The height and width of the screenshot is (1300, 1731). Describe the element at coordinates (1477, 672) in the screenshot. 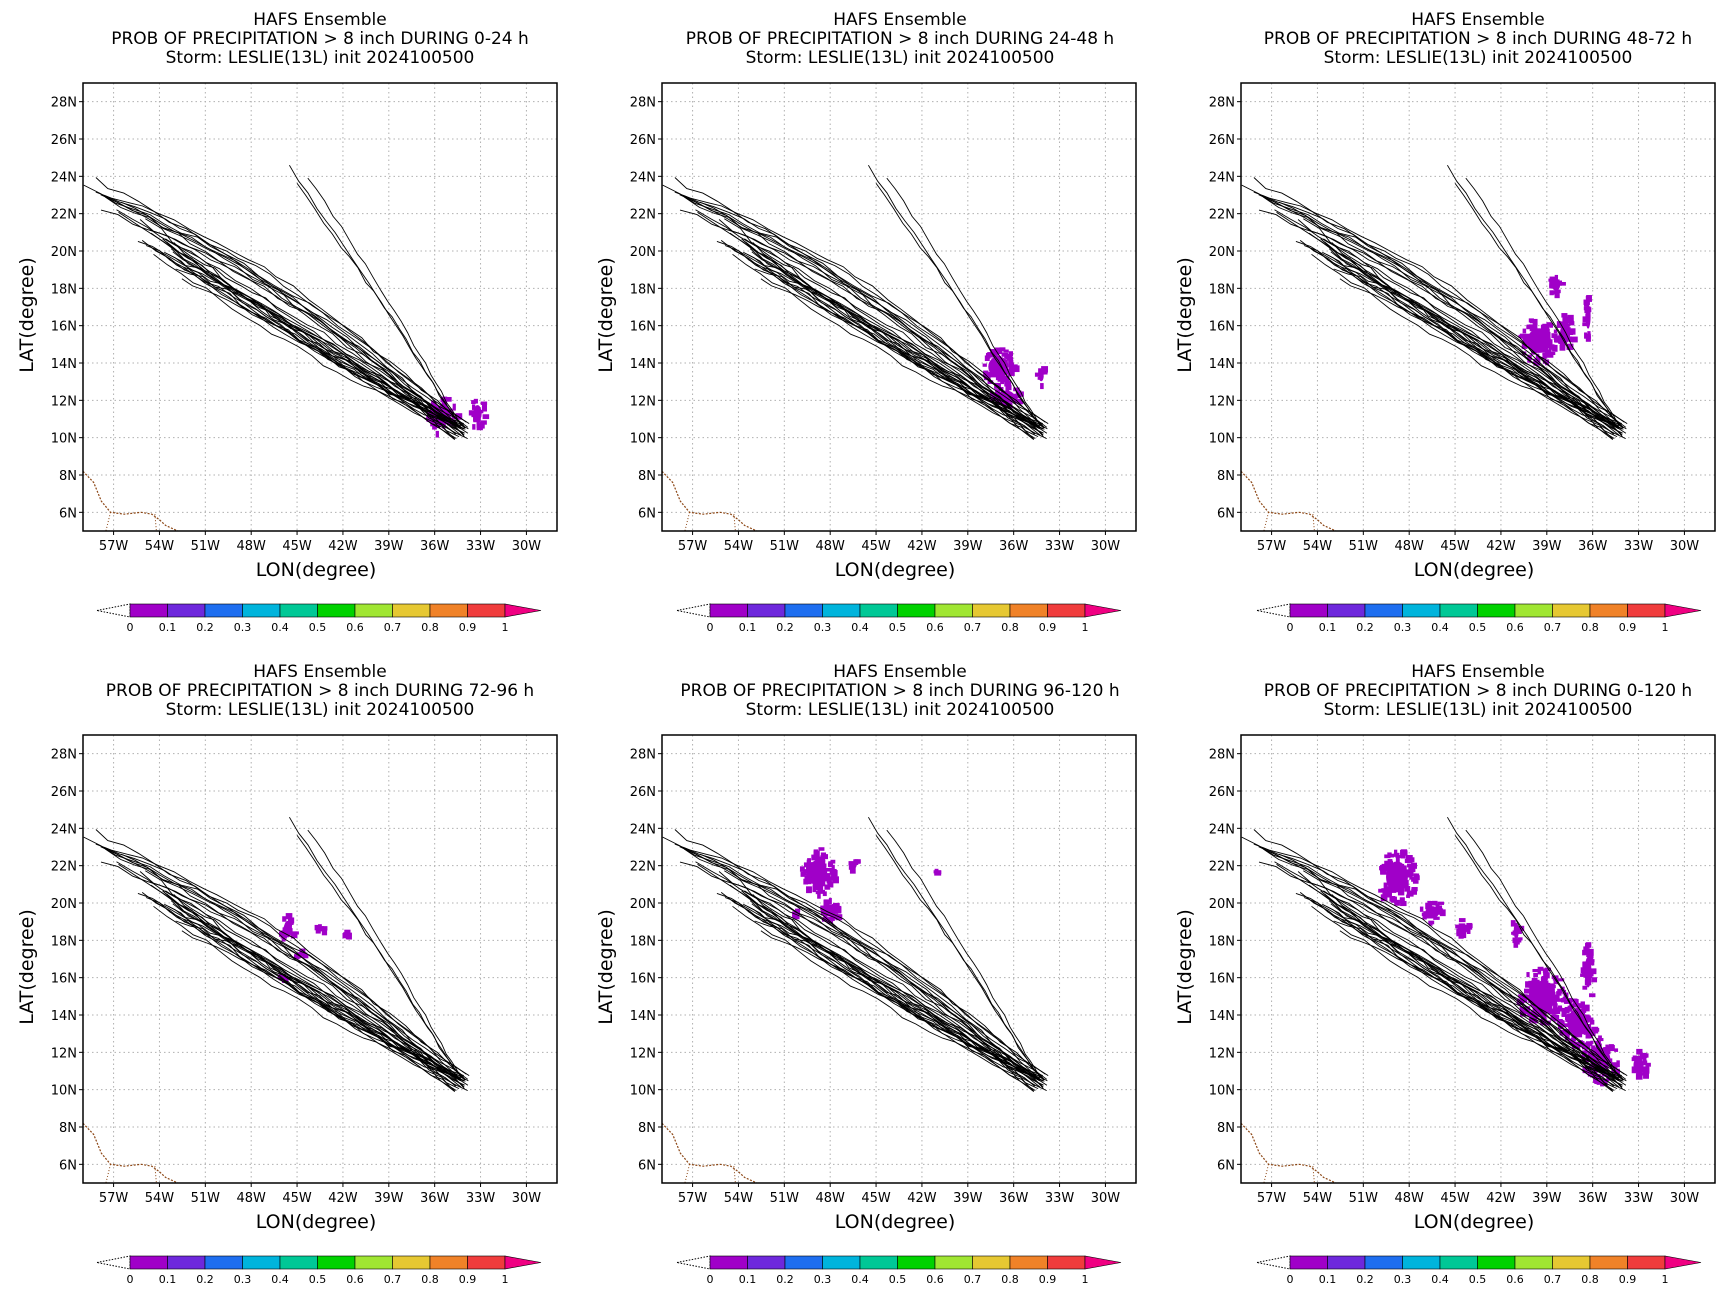

I see `panel-title: HAFS Ensemble` at that location.